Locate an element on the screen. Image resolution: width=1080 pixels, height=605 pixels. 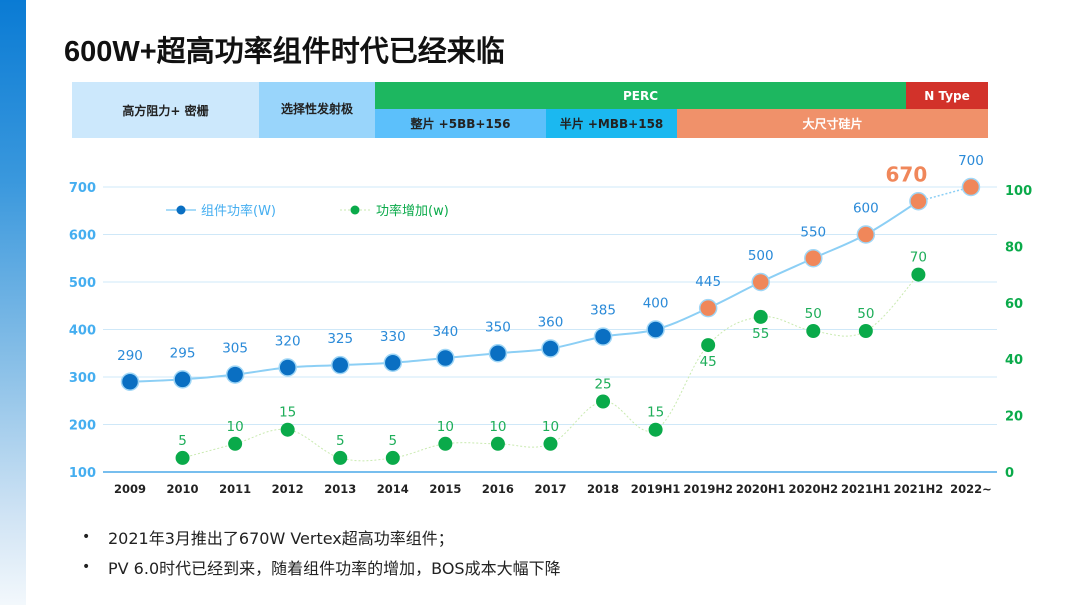
band-selective-emitter: 选择性发射极 is located at coordinates (317, 110).